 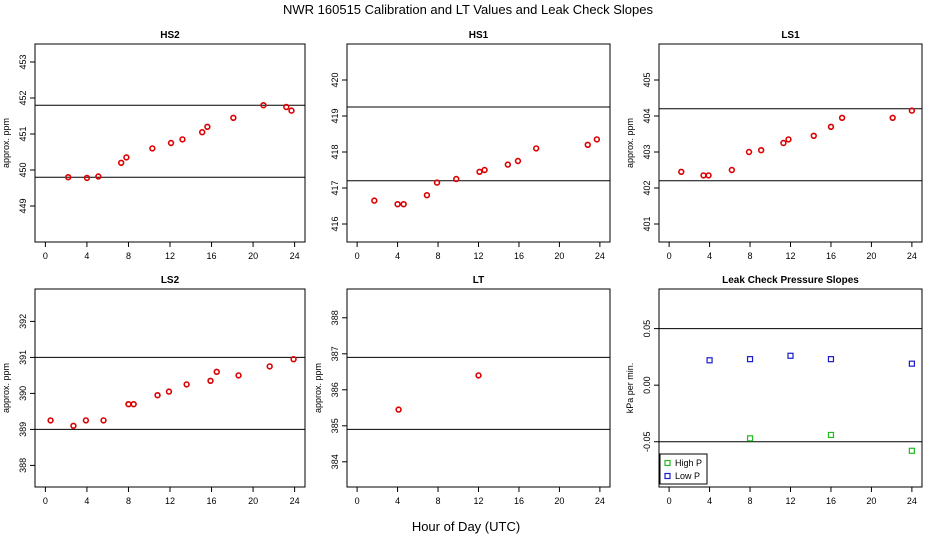 I want to click on y-tick-label: 386, so click(x=335, y=389).